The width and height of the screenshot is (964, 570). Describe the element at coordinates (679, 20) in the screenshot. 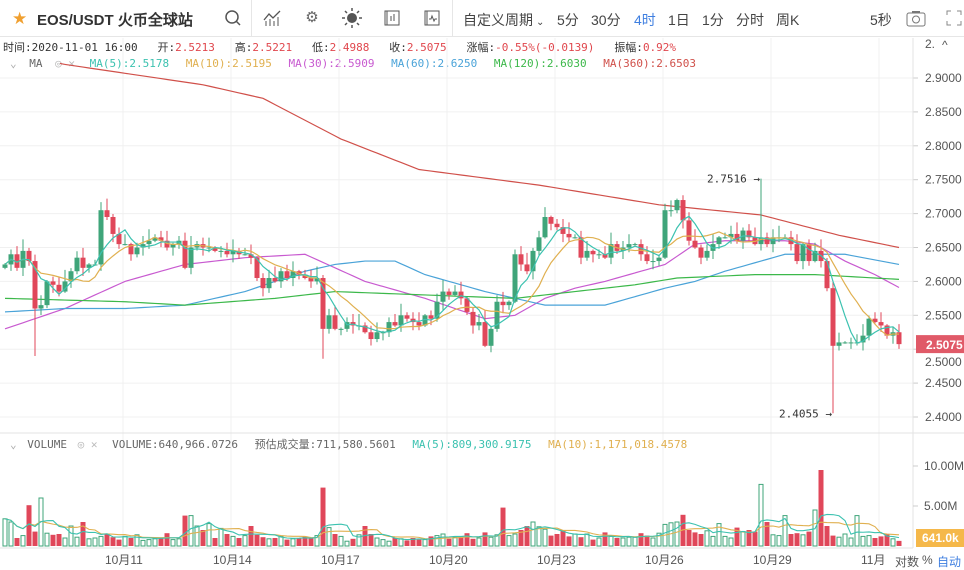

I see `period-1d: 1日` at that location.